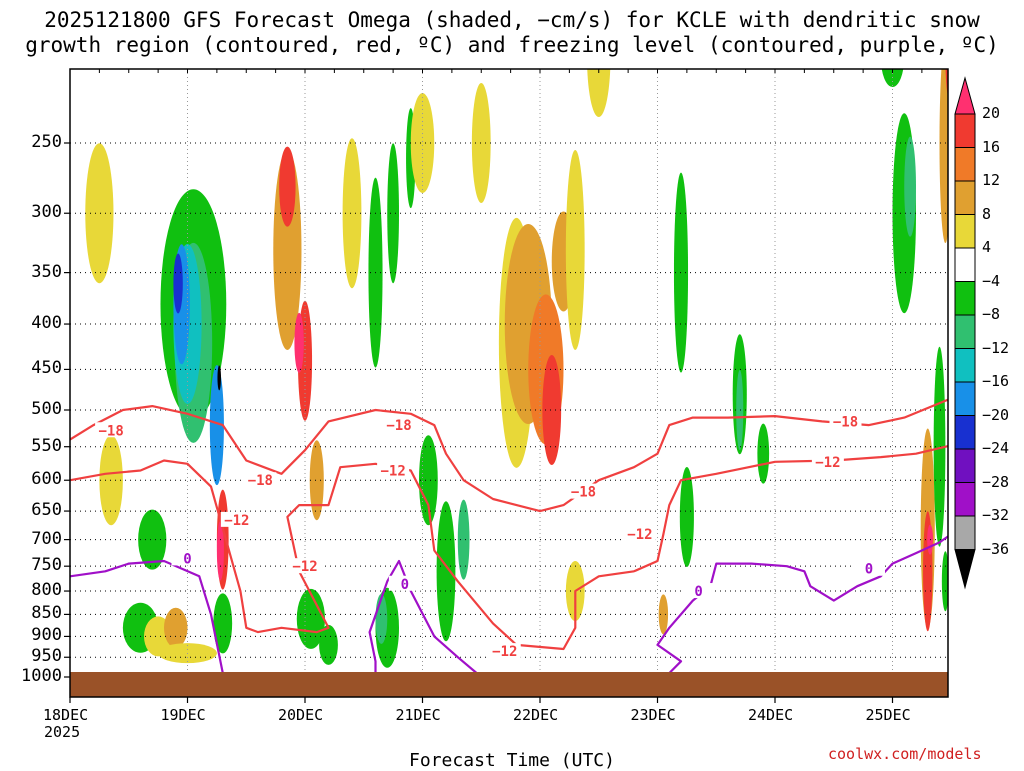 The image size is (1024, 771). What do you see at coordinates (996, 347) in the screenshot?
I see `colorbar-label: −12` at bounding box center [996, 347].